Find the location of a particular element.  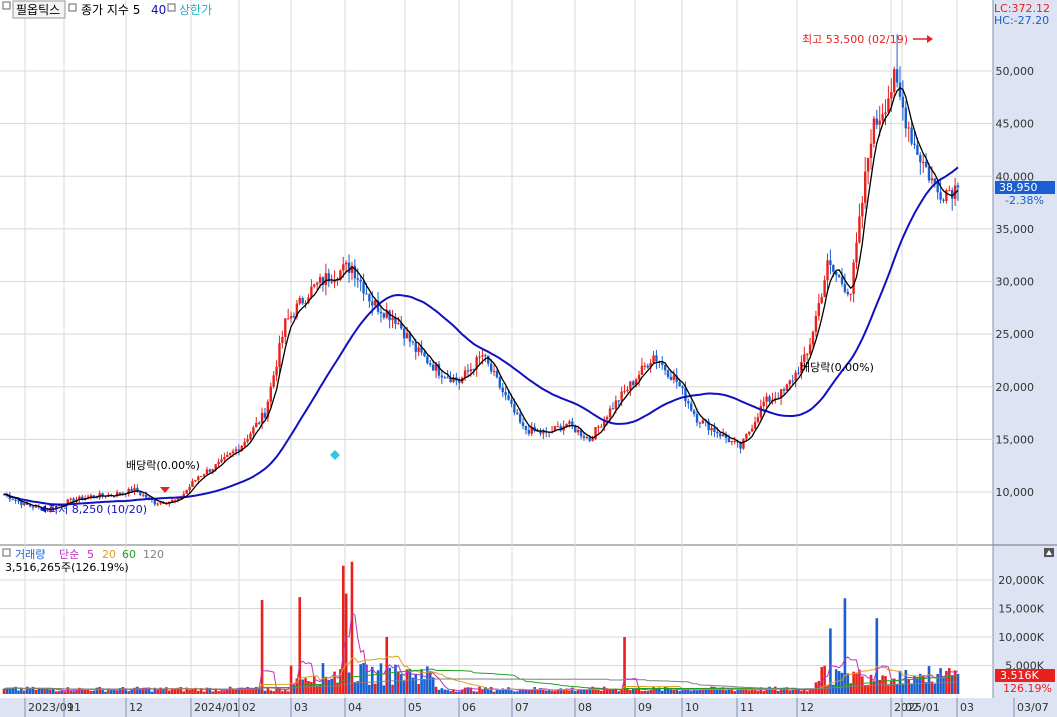

price-tick-label: 35,000 is located at coordinates (1015, 229).